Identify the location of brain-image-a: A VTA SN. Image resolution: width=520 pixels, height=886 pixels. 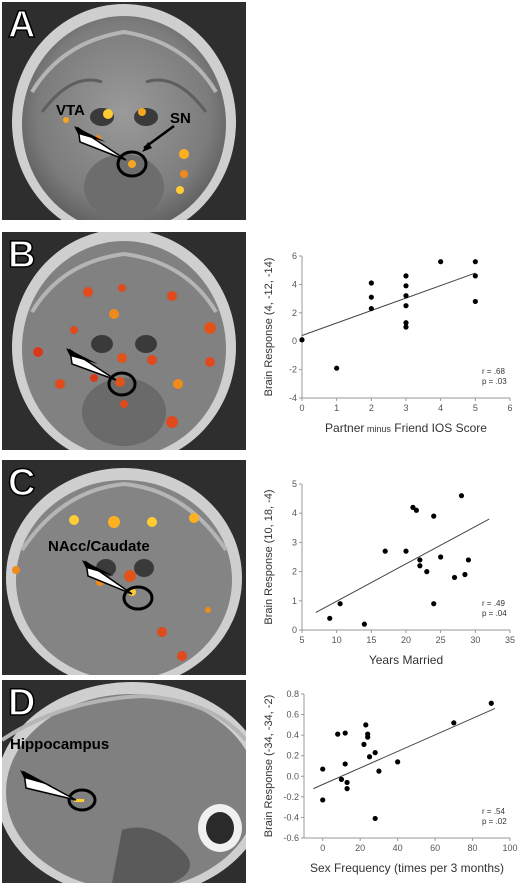
(124, 111).